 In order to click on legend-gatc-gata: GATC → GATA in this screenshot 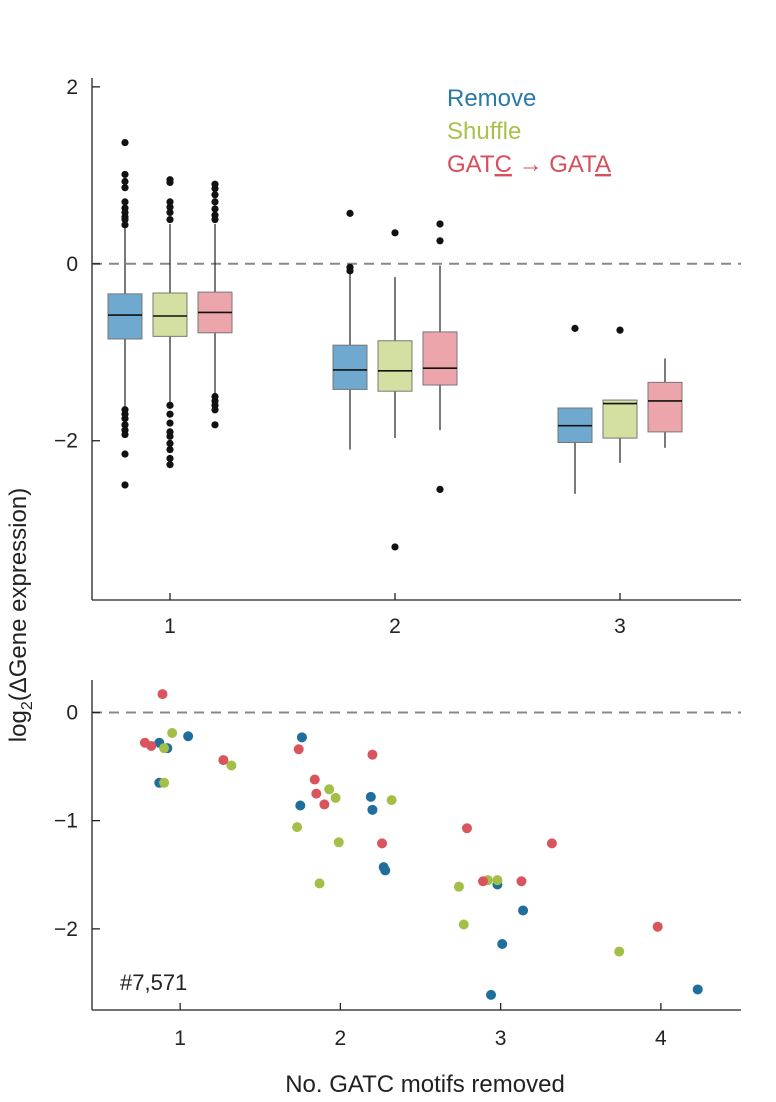, I will do `click(529, 164)`.